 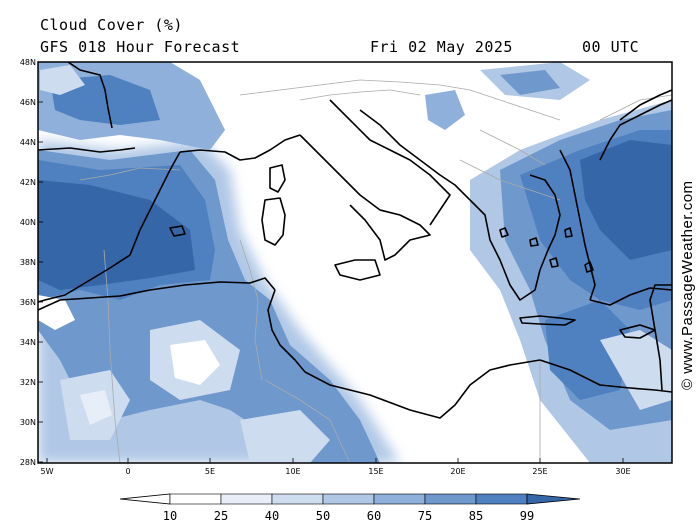 I want to click on forecast-date: Fri 02 May 2025, so click(x=441, y=47).